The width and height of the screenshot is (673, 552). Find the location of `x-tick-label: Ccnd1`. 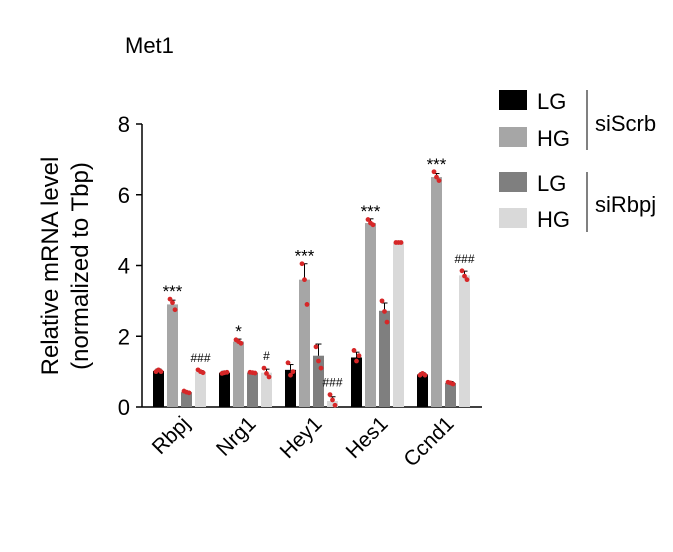

x-tick-label: Ccnd1 is located at coordinates (428, 441).